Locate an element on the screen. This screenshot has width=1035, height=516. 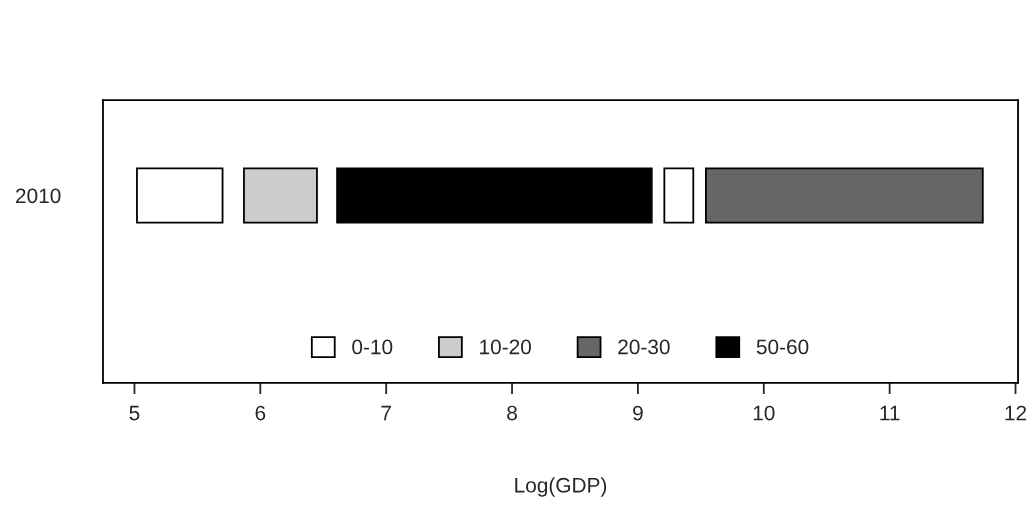
x-tick-label: 9 is located at coordinates (638, 413).